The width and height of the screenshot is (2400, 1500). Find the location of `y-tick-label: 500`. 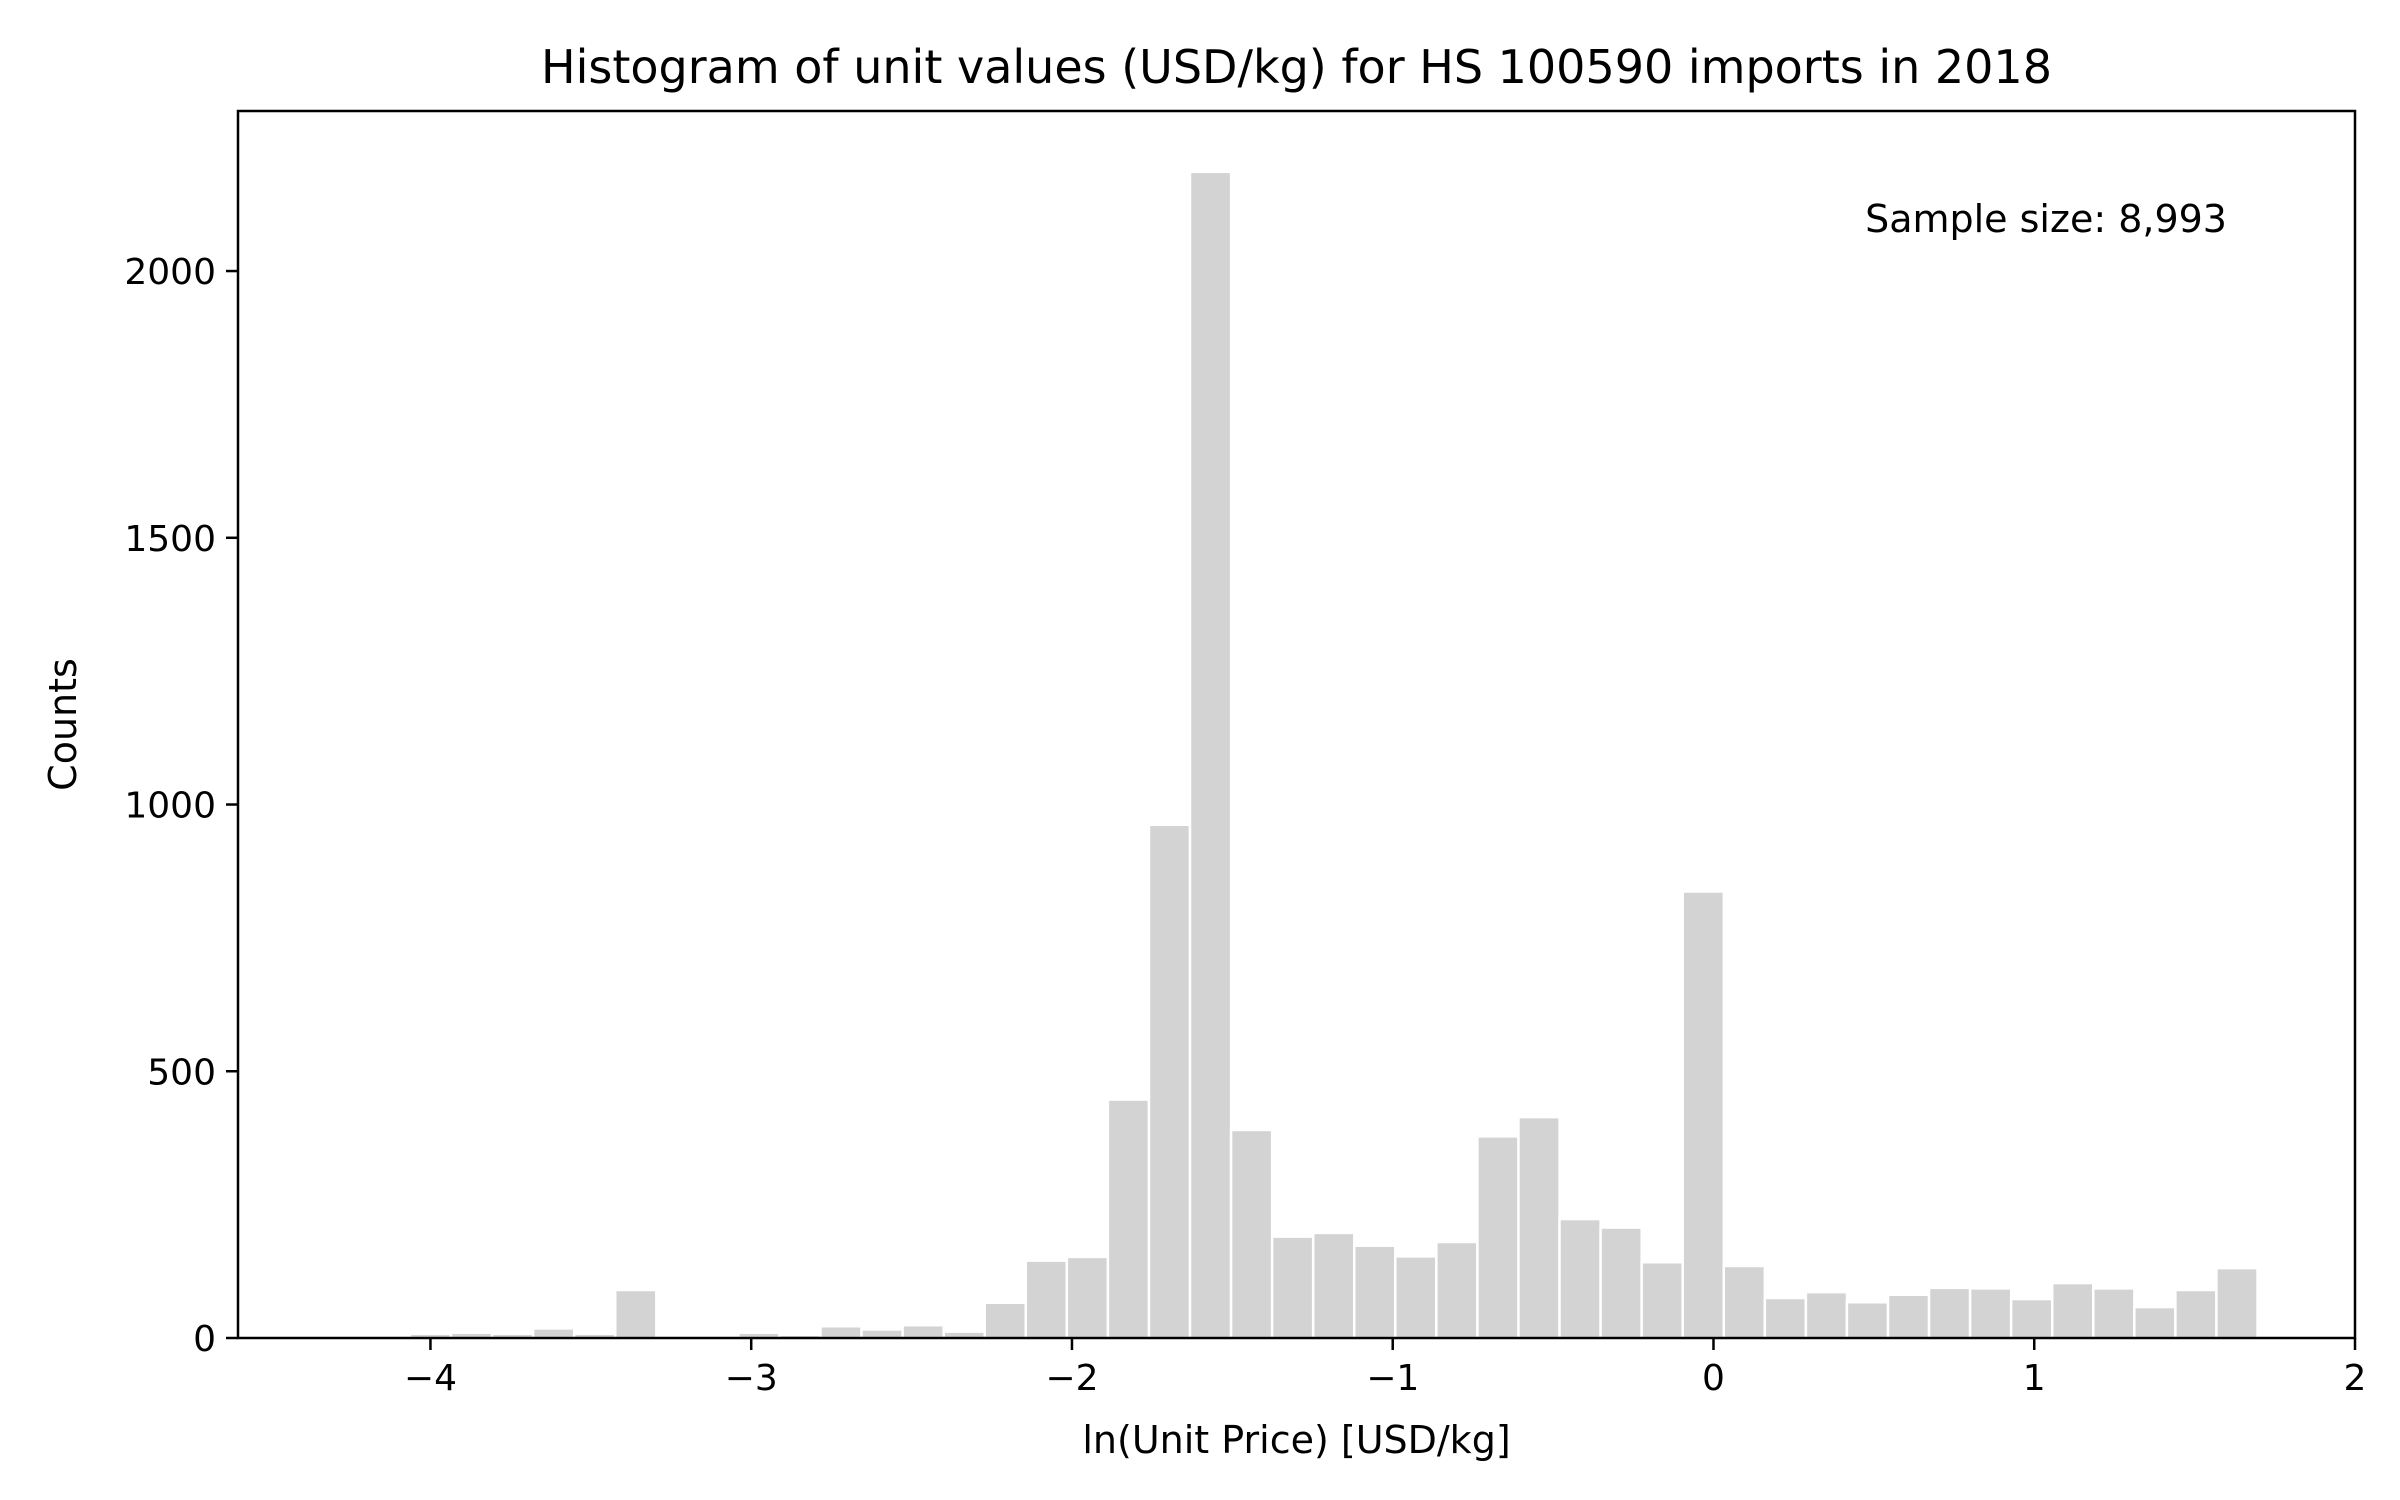

y-tick-label: 500 is located at coordinates (181, 1072).